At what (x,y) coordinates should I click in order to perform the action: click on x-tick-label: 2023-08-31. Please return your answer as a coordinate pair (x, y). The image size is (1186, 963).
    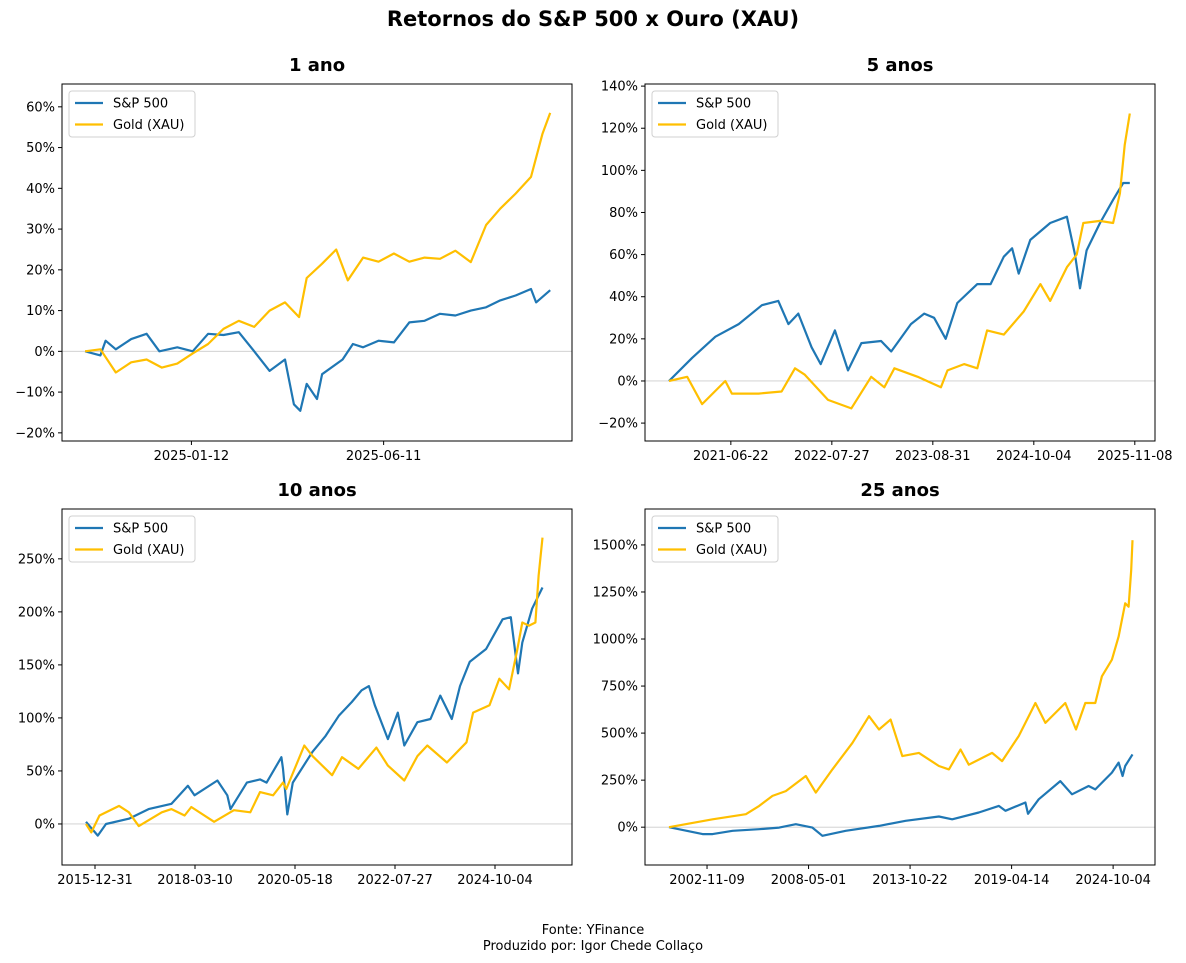
    Looking at the image, I should click on (933, 456).